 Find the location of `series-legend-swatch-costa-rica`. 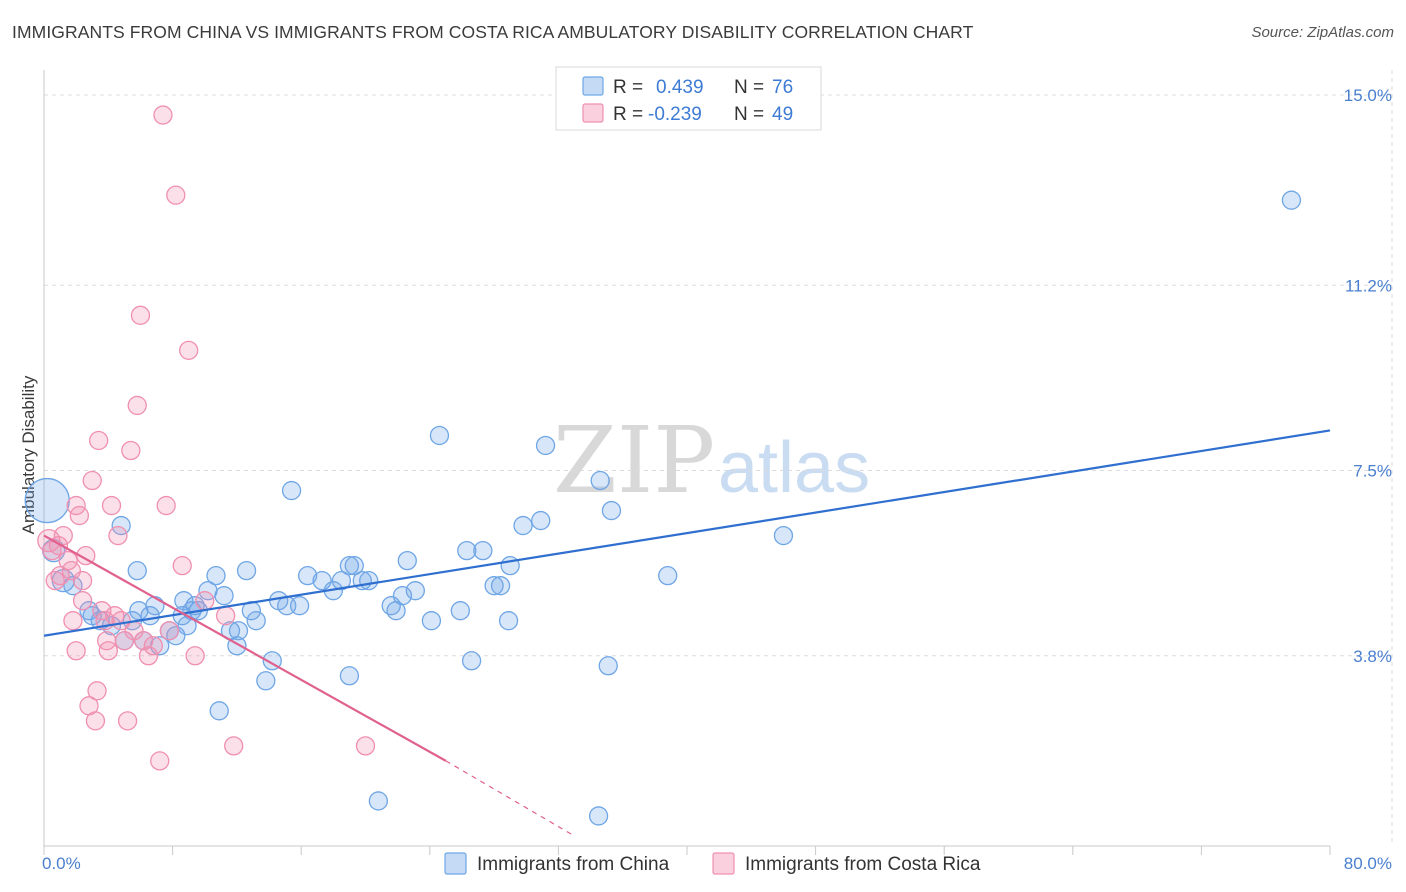

series-legend-swatch-costa-rica is located at coordinates (723, 863).